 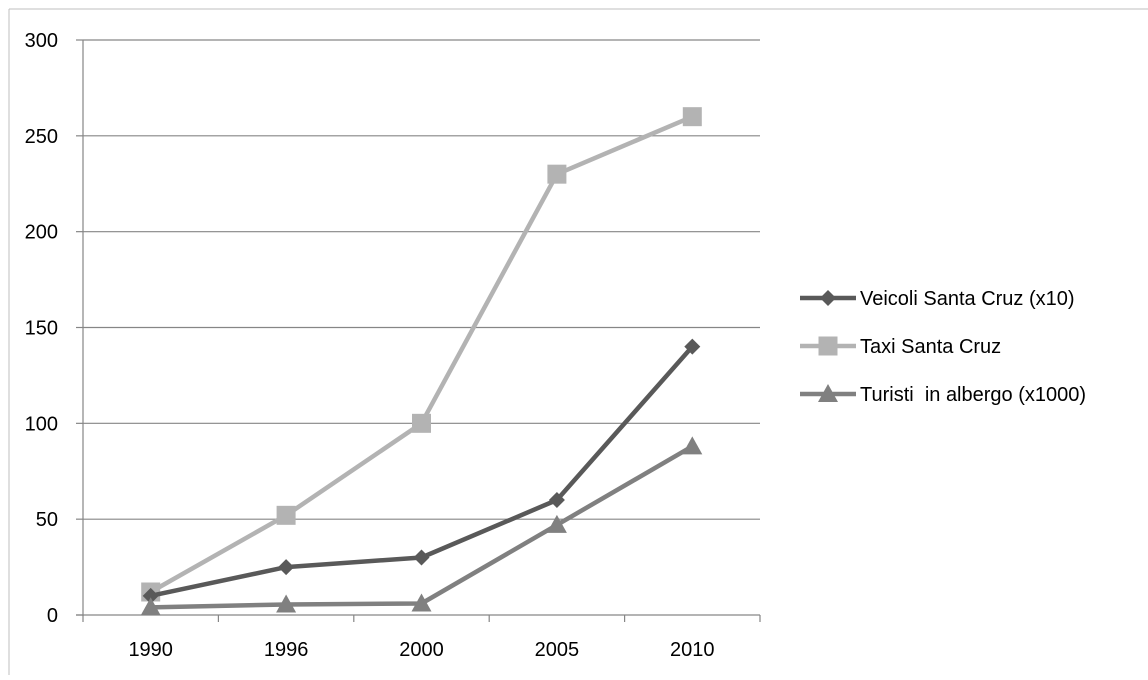 I want to click on y-tick-label: 0, so click(x=52, y=616).